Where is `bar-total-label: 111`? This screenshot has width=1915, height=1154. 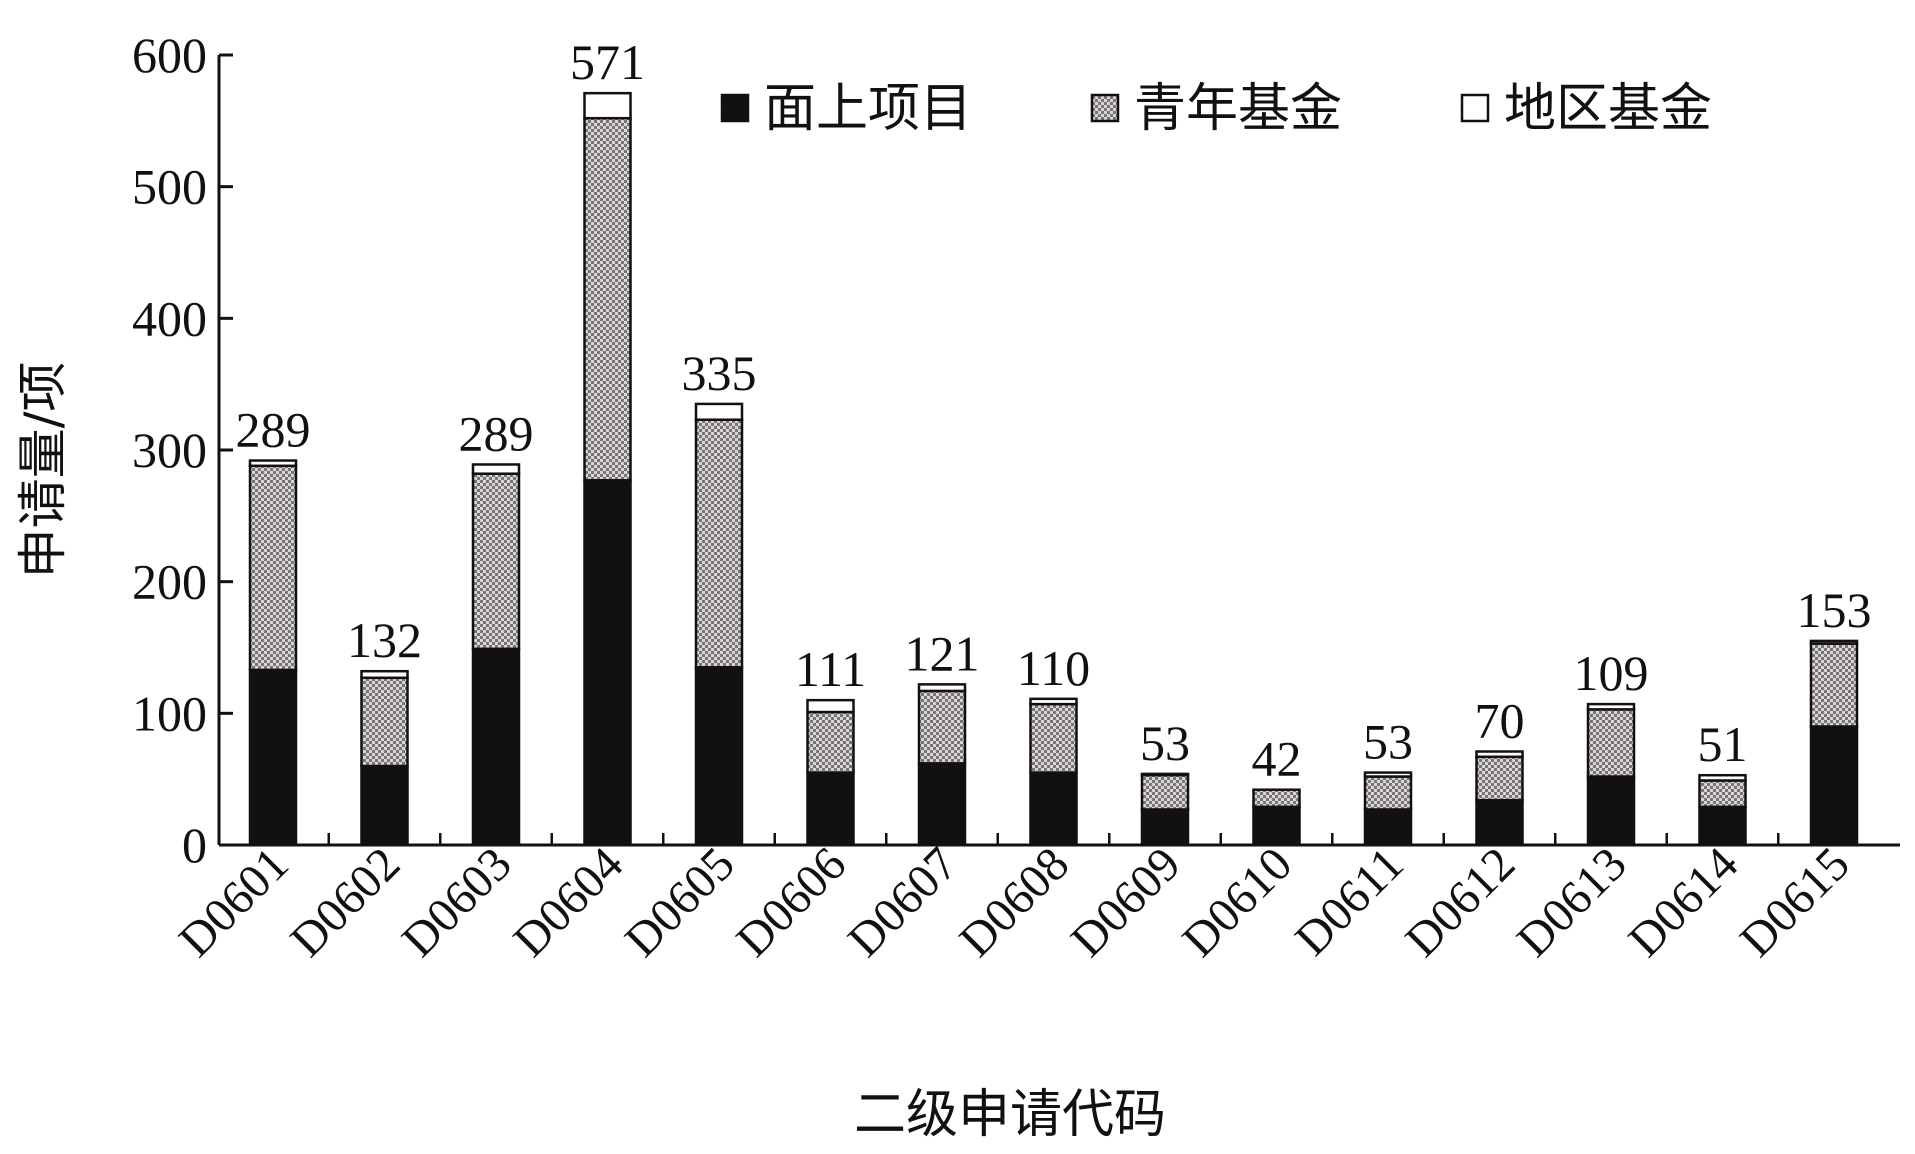
bar-total-label: 111 is located at coordinates (830, 669).